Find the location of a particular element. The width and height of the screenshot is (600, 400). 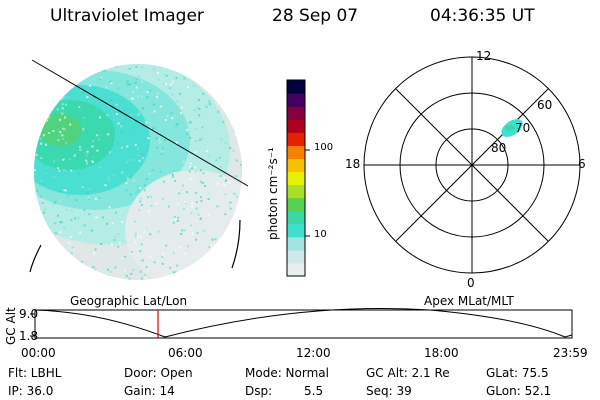

colorbar-tick-10: 10 is located at coordinates (320, 234).